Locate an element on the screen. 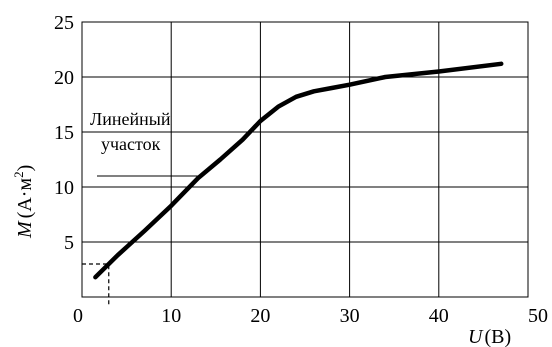  annotation-text-2: участок is located at coordinates (131, 144).